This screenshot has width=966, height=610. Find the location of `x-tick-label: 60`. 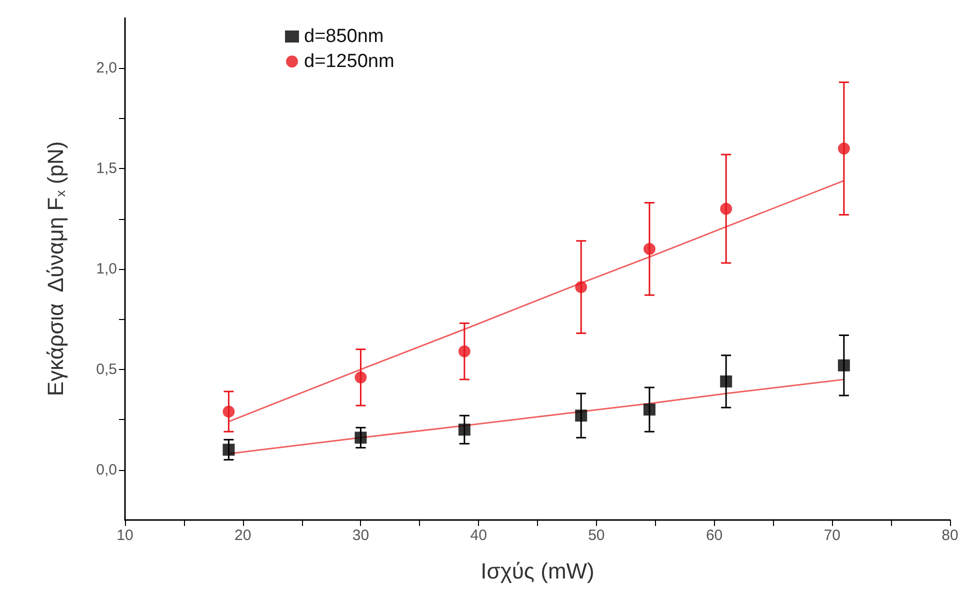

x-tick-label: 60 is located at coordinates (714, 535).